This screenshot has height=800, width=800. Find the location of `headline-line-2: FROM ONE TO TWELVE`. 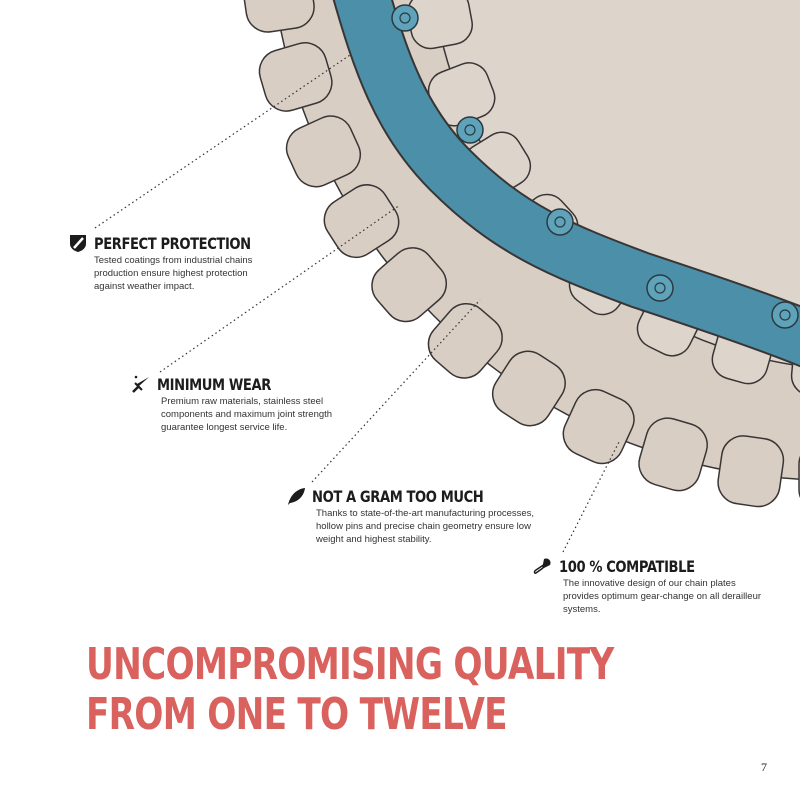

headline-line-2: FROM ONE TO TWELVE is located at coordinates (297, 714).